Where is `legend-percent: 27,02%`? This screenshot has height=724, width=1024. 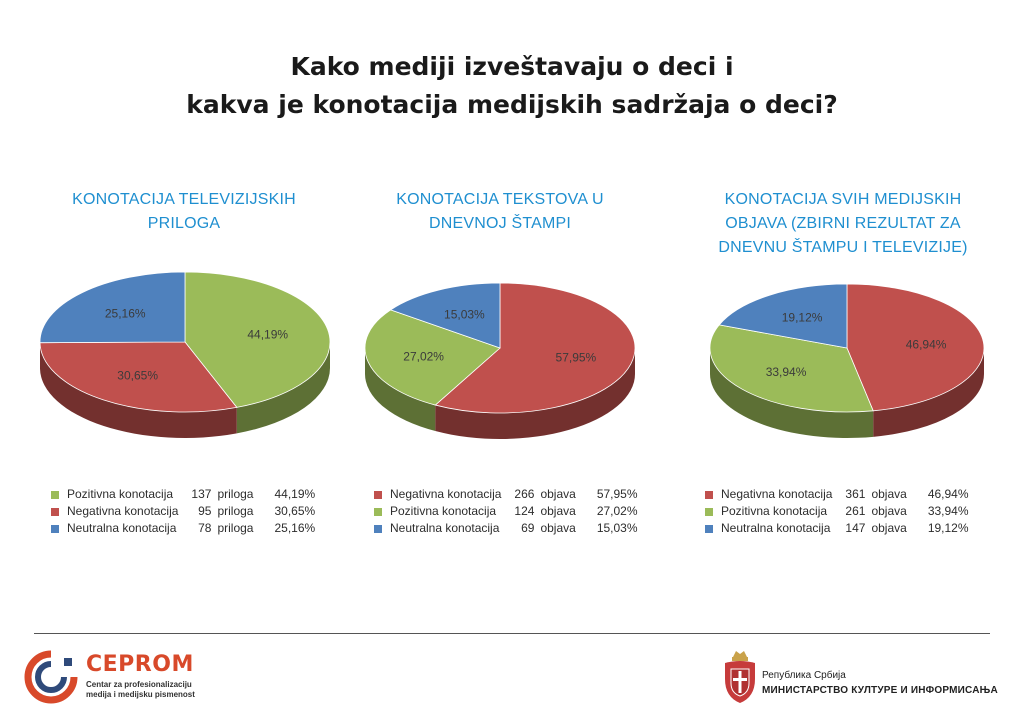 legend-percent: 27,02% is located at coordinates (617, 511).